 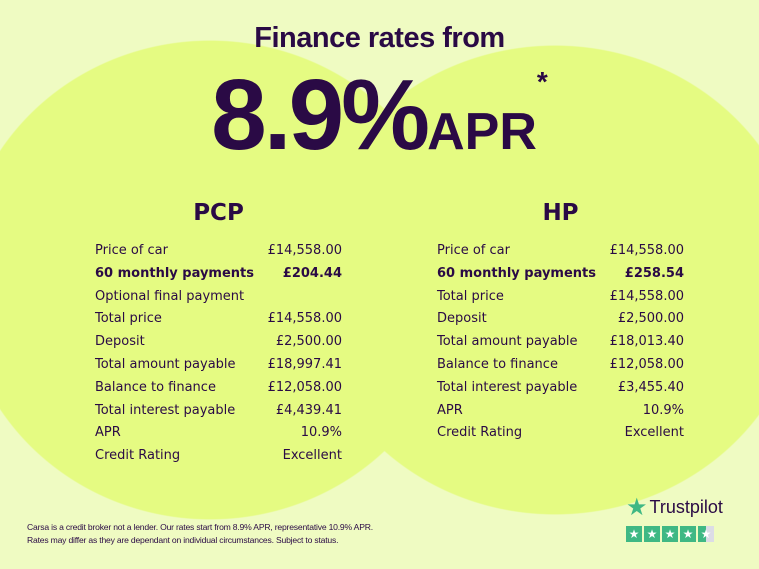 I want to click on plan-title: HP, so click(x=560, y=213).